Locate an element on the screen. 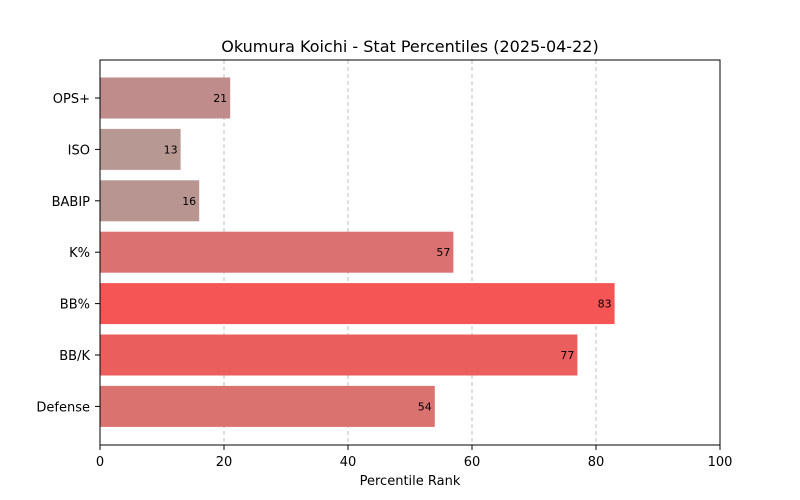  y-tick-label: K% is located at coordinates (79, 253).